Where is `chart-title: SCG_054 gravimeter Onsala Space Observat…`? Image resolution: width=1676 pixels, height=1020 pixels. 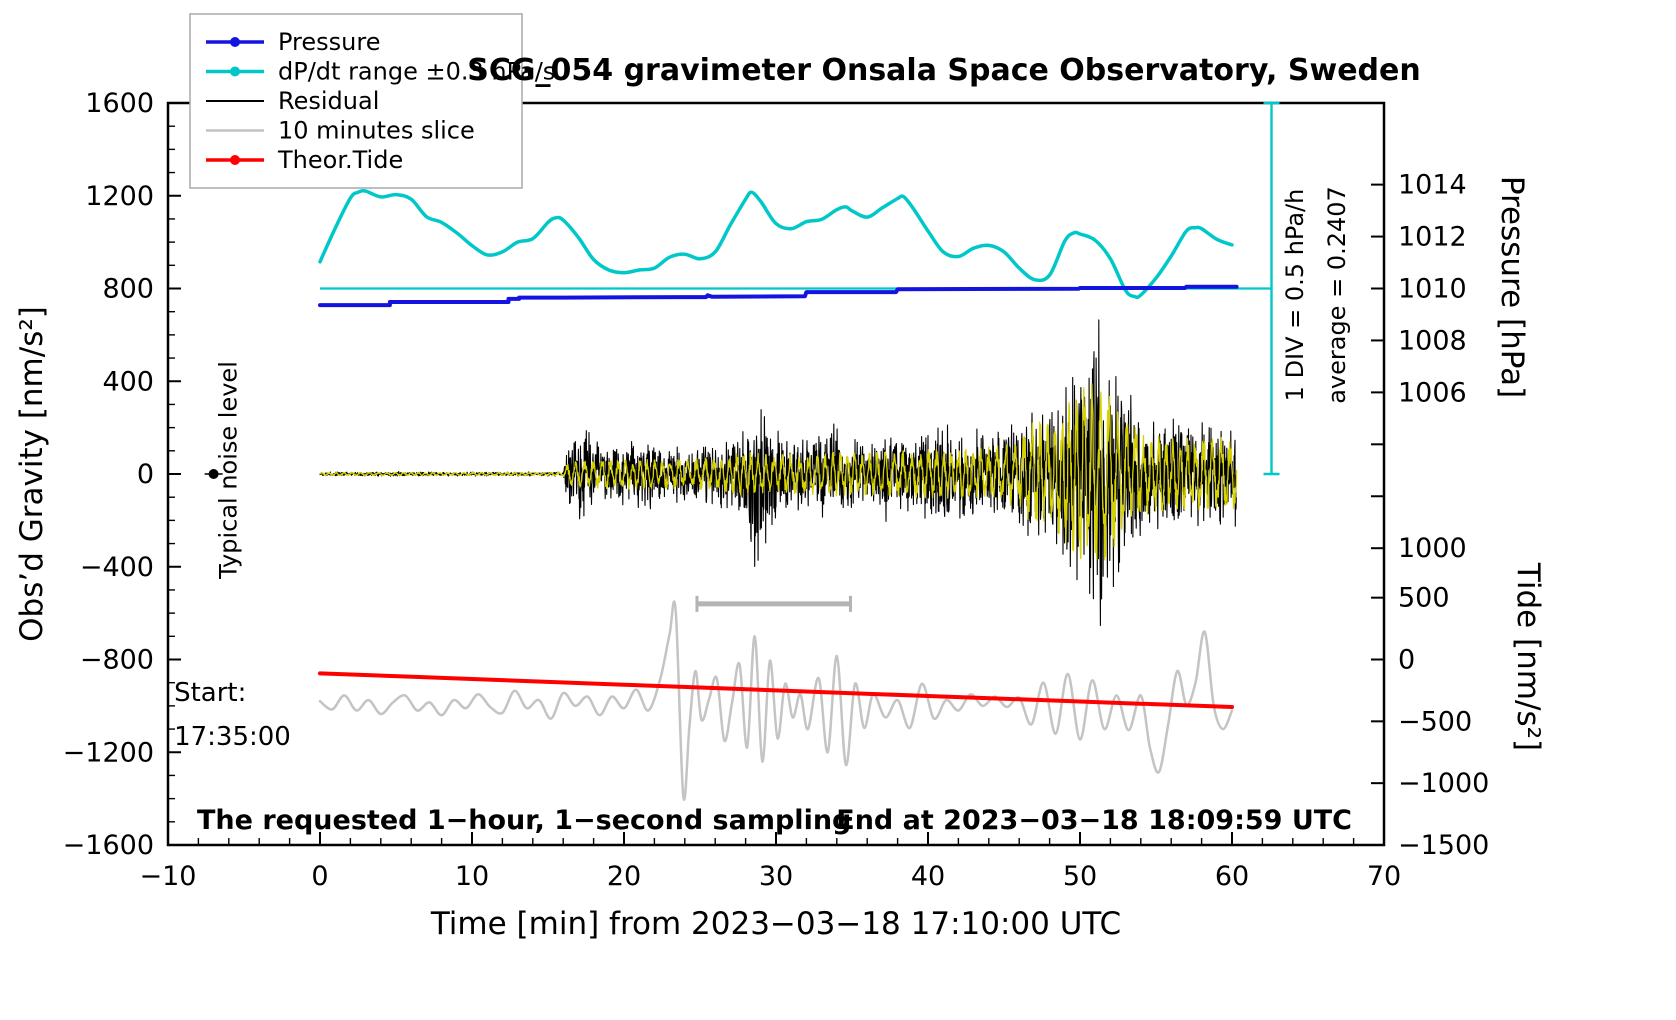 chart-title: SCG_054 gravimeter Onsala Space Observat… is located at coordinates (943, 70).